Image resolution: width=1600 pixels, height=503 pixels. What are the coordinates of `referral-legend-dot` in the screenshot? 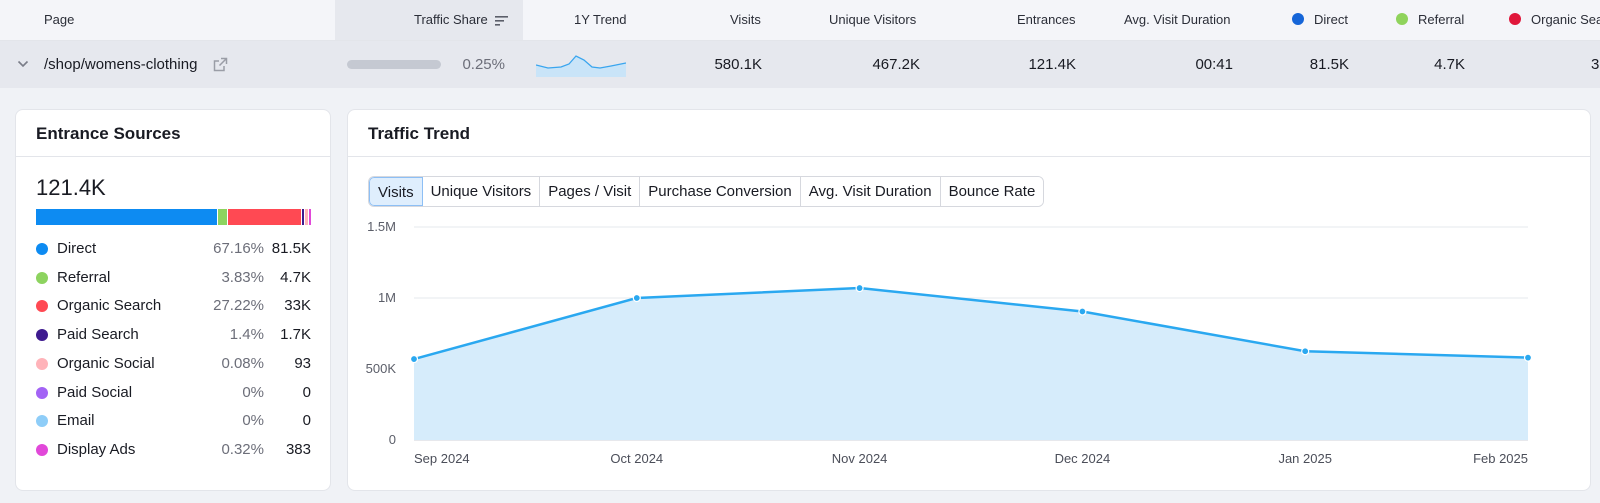 It's located at (1402, 19).